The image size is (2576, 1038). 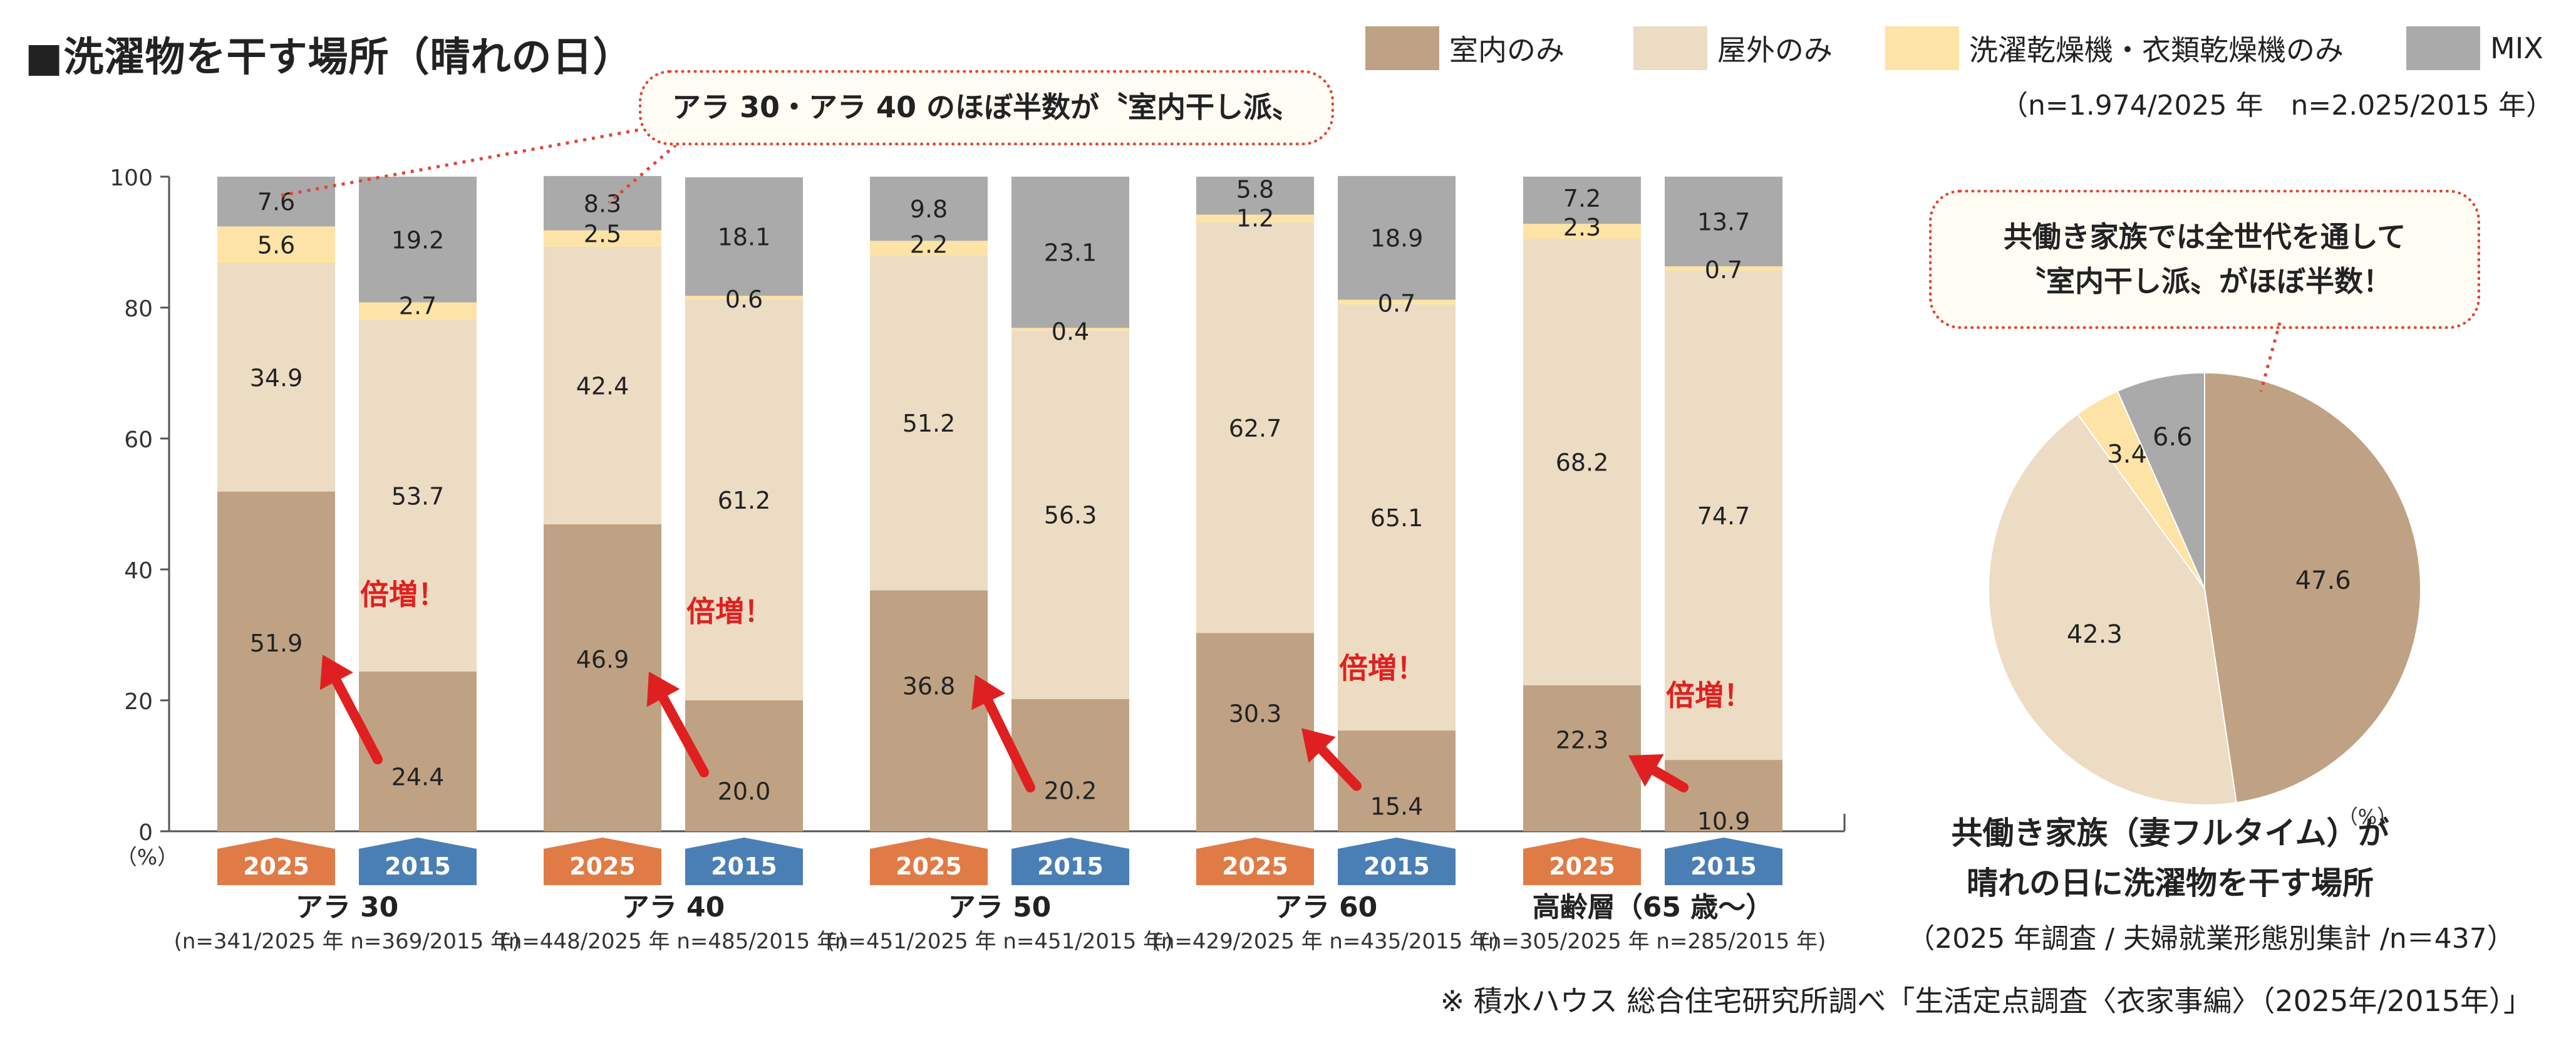 I want to click on bar-value-label: 2.5, so click(x=602, y=235).